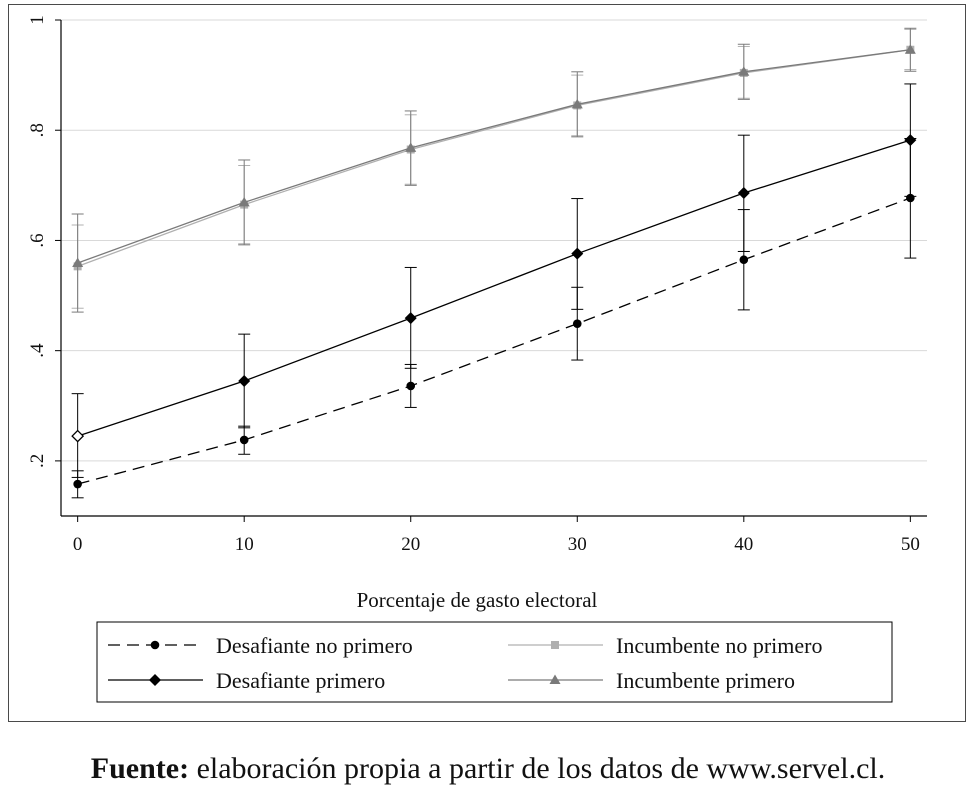 This screenshot has height=800, width=976. I want to click on x-tick-label: 30, so click(577, 544).